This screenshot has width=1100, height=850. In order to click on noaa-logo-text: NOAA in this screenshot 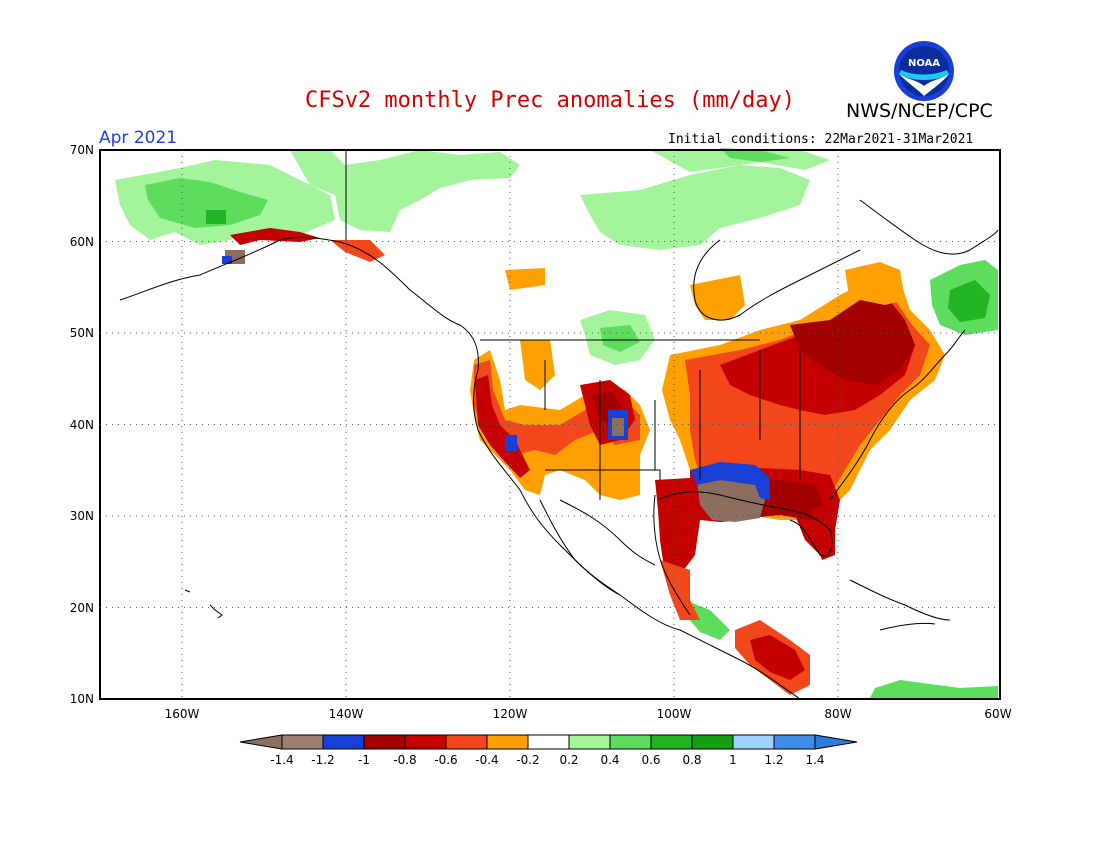, I will do `click(924, 63)`.